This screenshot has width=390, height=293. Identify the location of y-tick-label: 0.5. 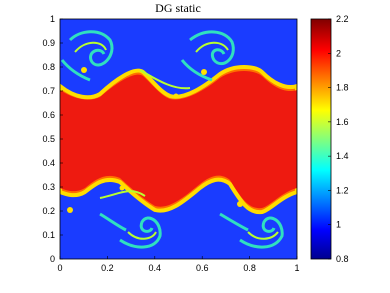
(48, 139).